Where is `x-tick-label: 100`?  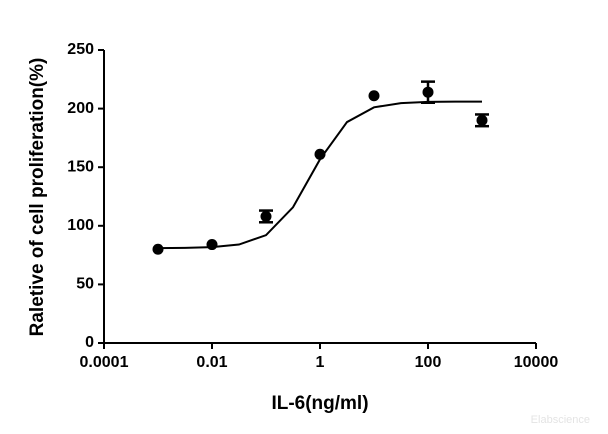
x-tick-label: 100 is located at coordinates (428, 362).